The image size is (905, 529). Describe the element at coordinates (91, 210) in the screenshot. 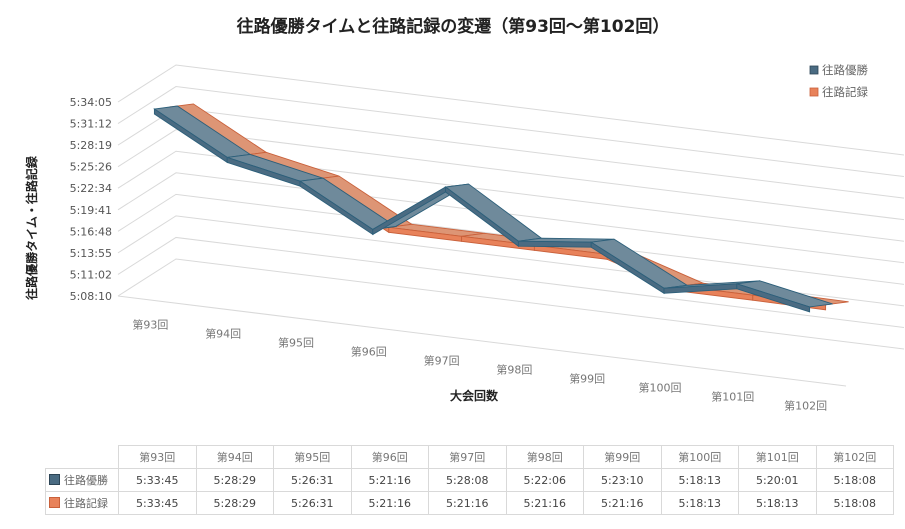

I see `y-tick-label: 5:19:41` at that location.